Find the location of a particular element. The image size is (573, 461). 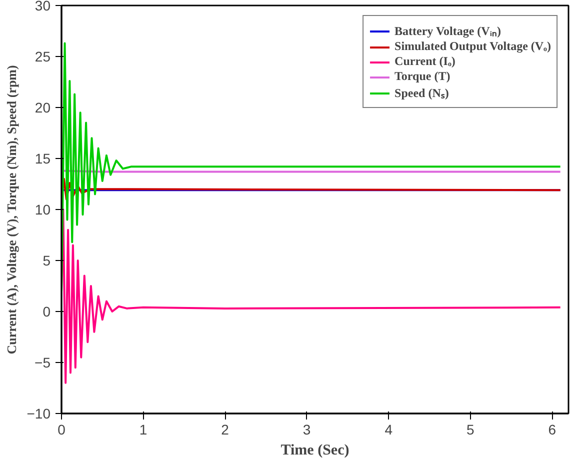

legend-label: Torque (T) is located at coordinates (422, 76).